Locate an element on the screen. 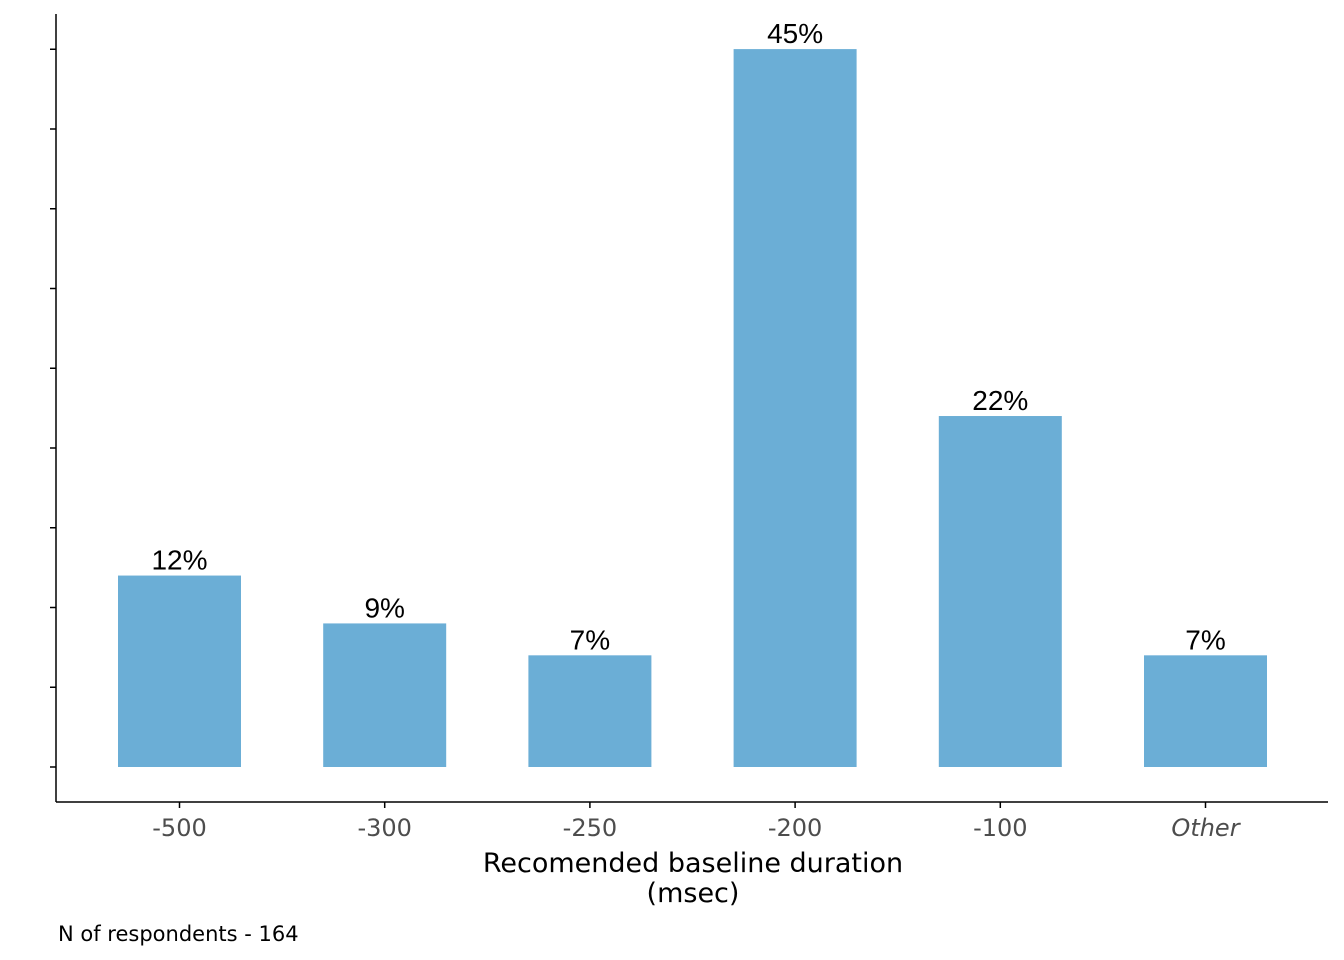 The image size is (1344, 960). x-axis-ticks is located at coordinates (692, 805).